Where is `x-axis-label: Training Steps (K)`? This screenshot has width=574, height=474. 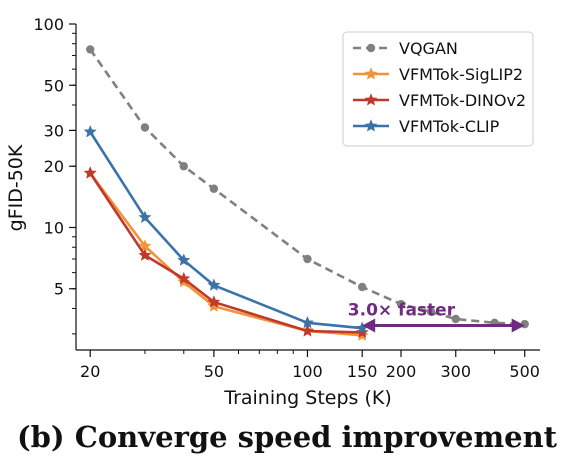
x-axis-label: Training Steps (K) is located at coordinates (307, 398).